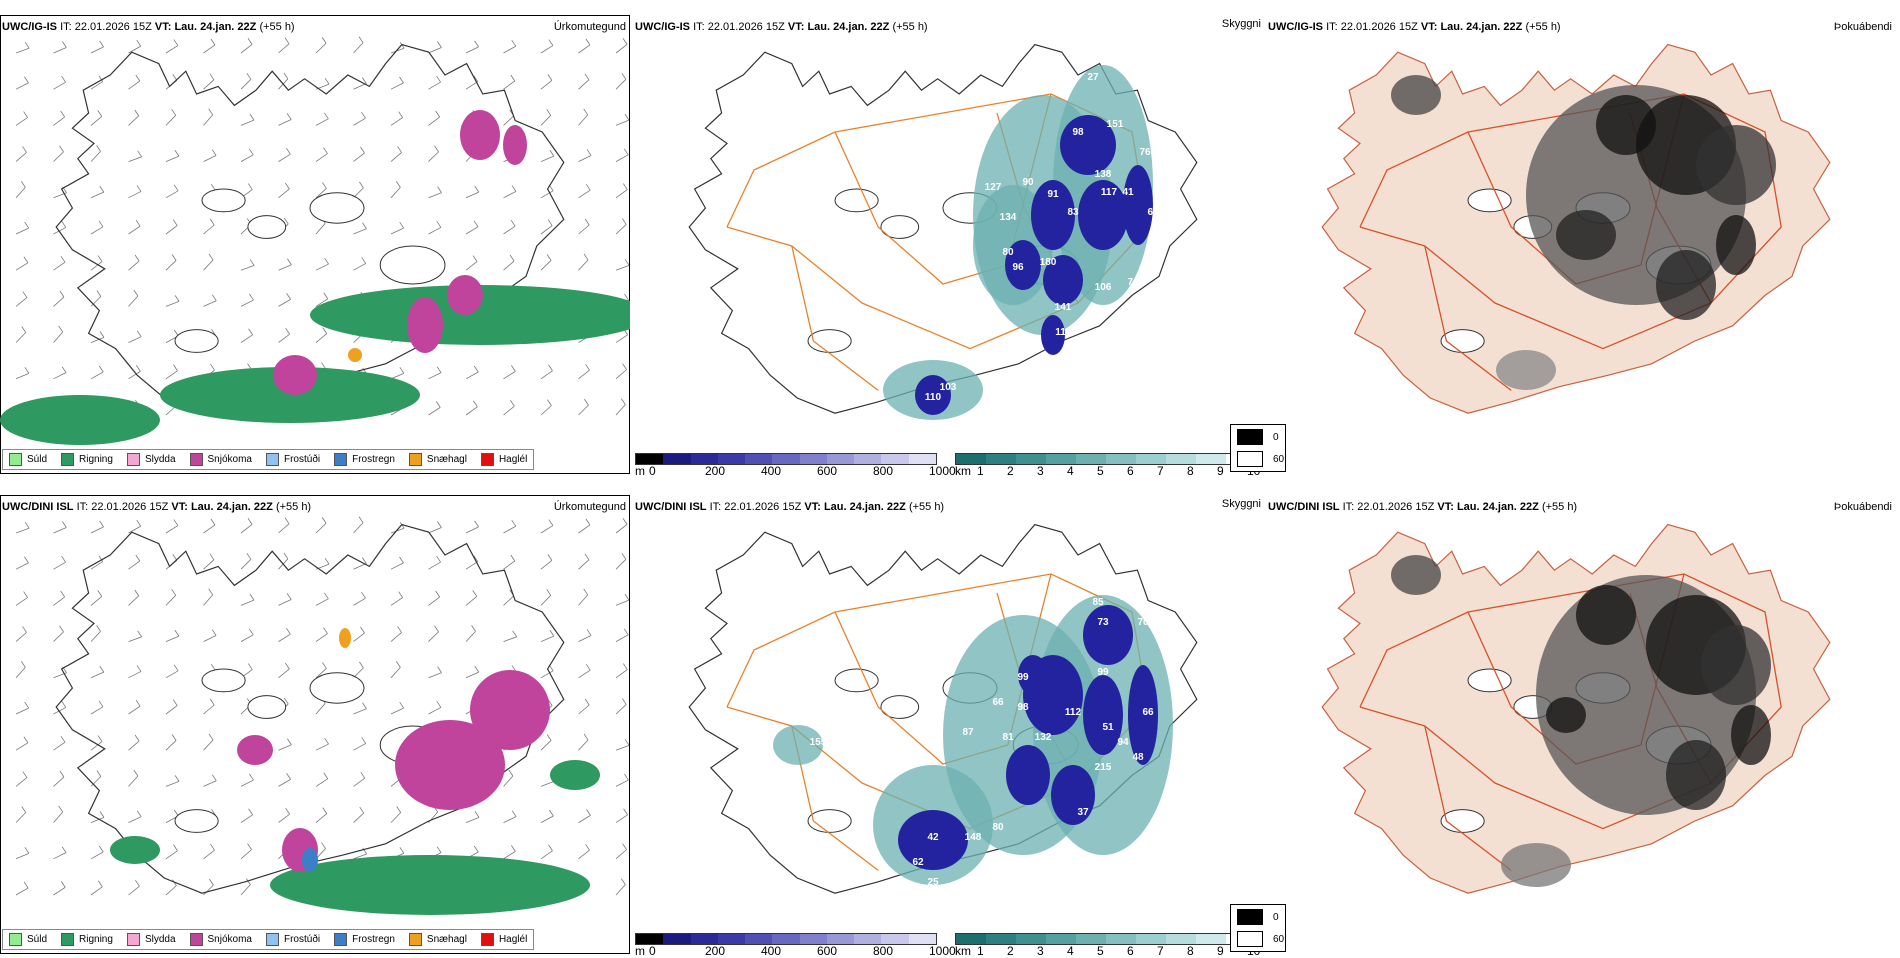 Image resolution: width=1900 pixels, height=958 pixels. Describe the element at coordinates (827, 471) in the screenshot. I see `colorbar-tick: 600` at that location.